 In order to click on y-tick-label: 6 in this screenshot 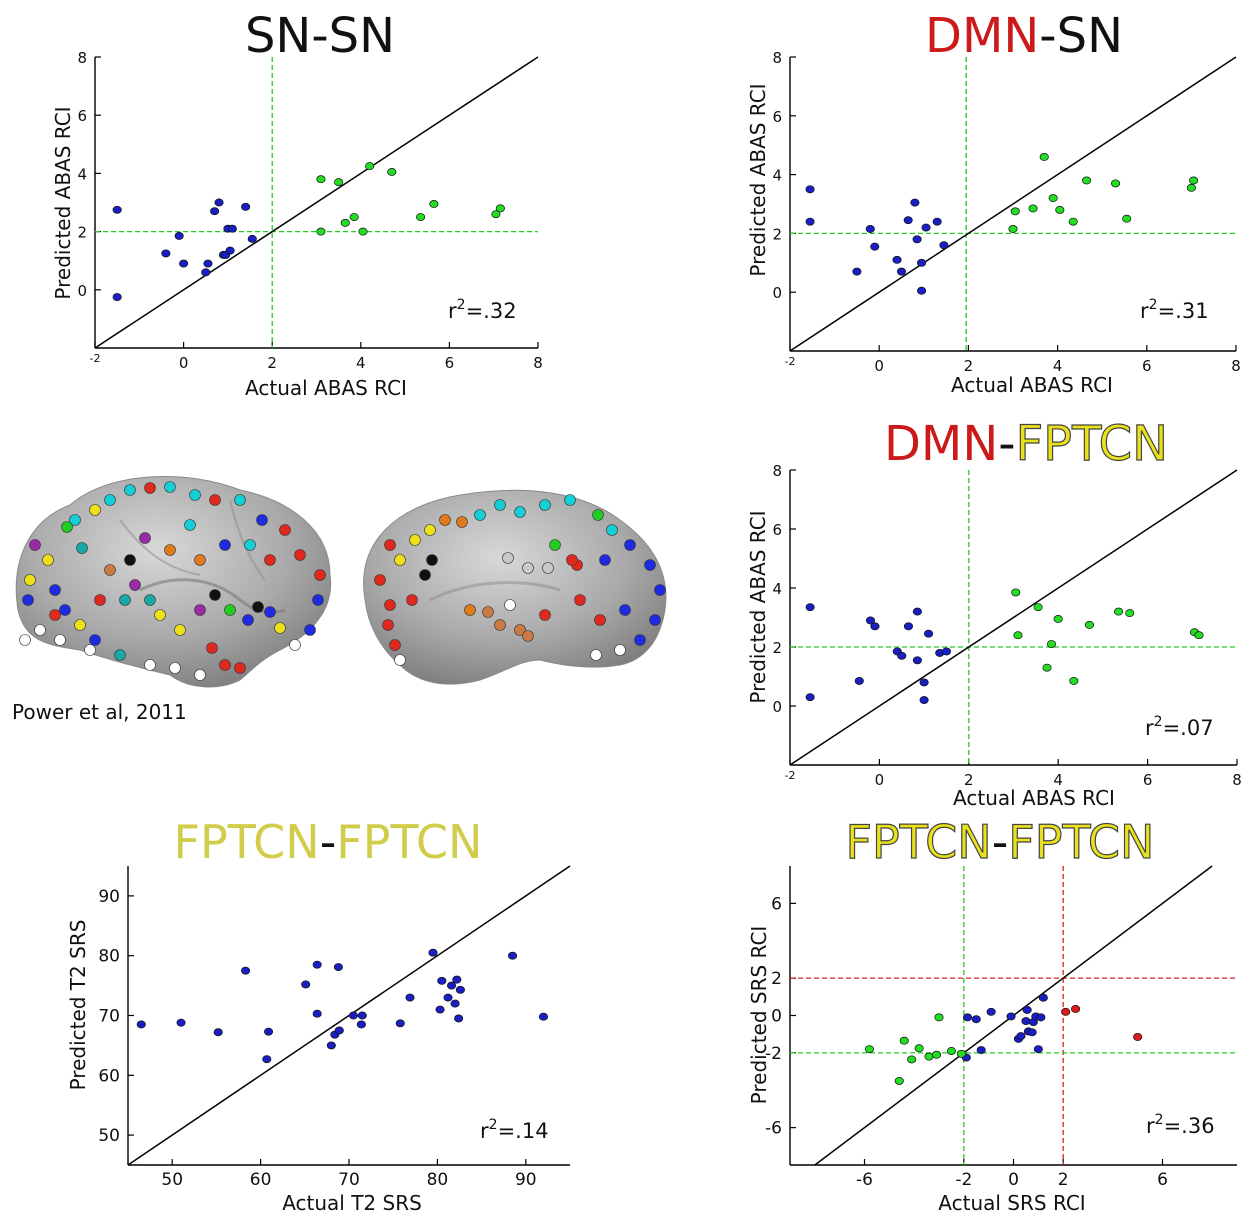, I will do `click(777, 530)`.